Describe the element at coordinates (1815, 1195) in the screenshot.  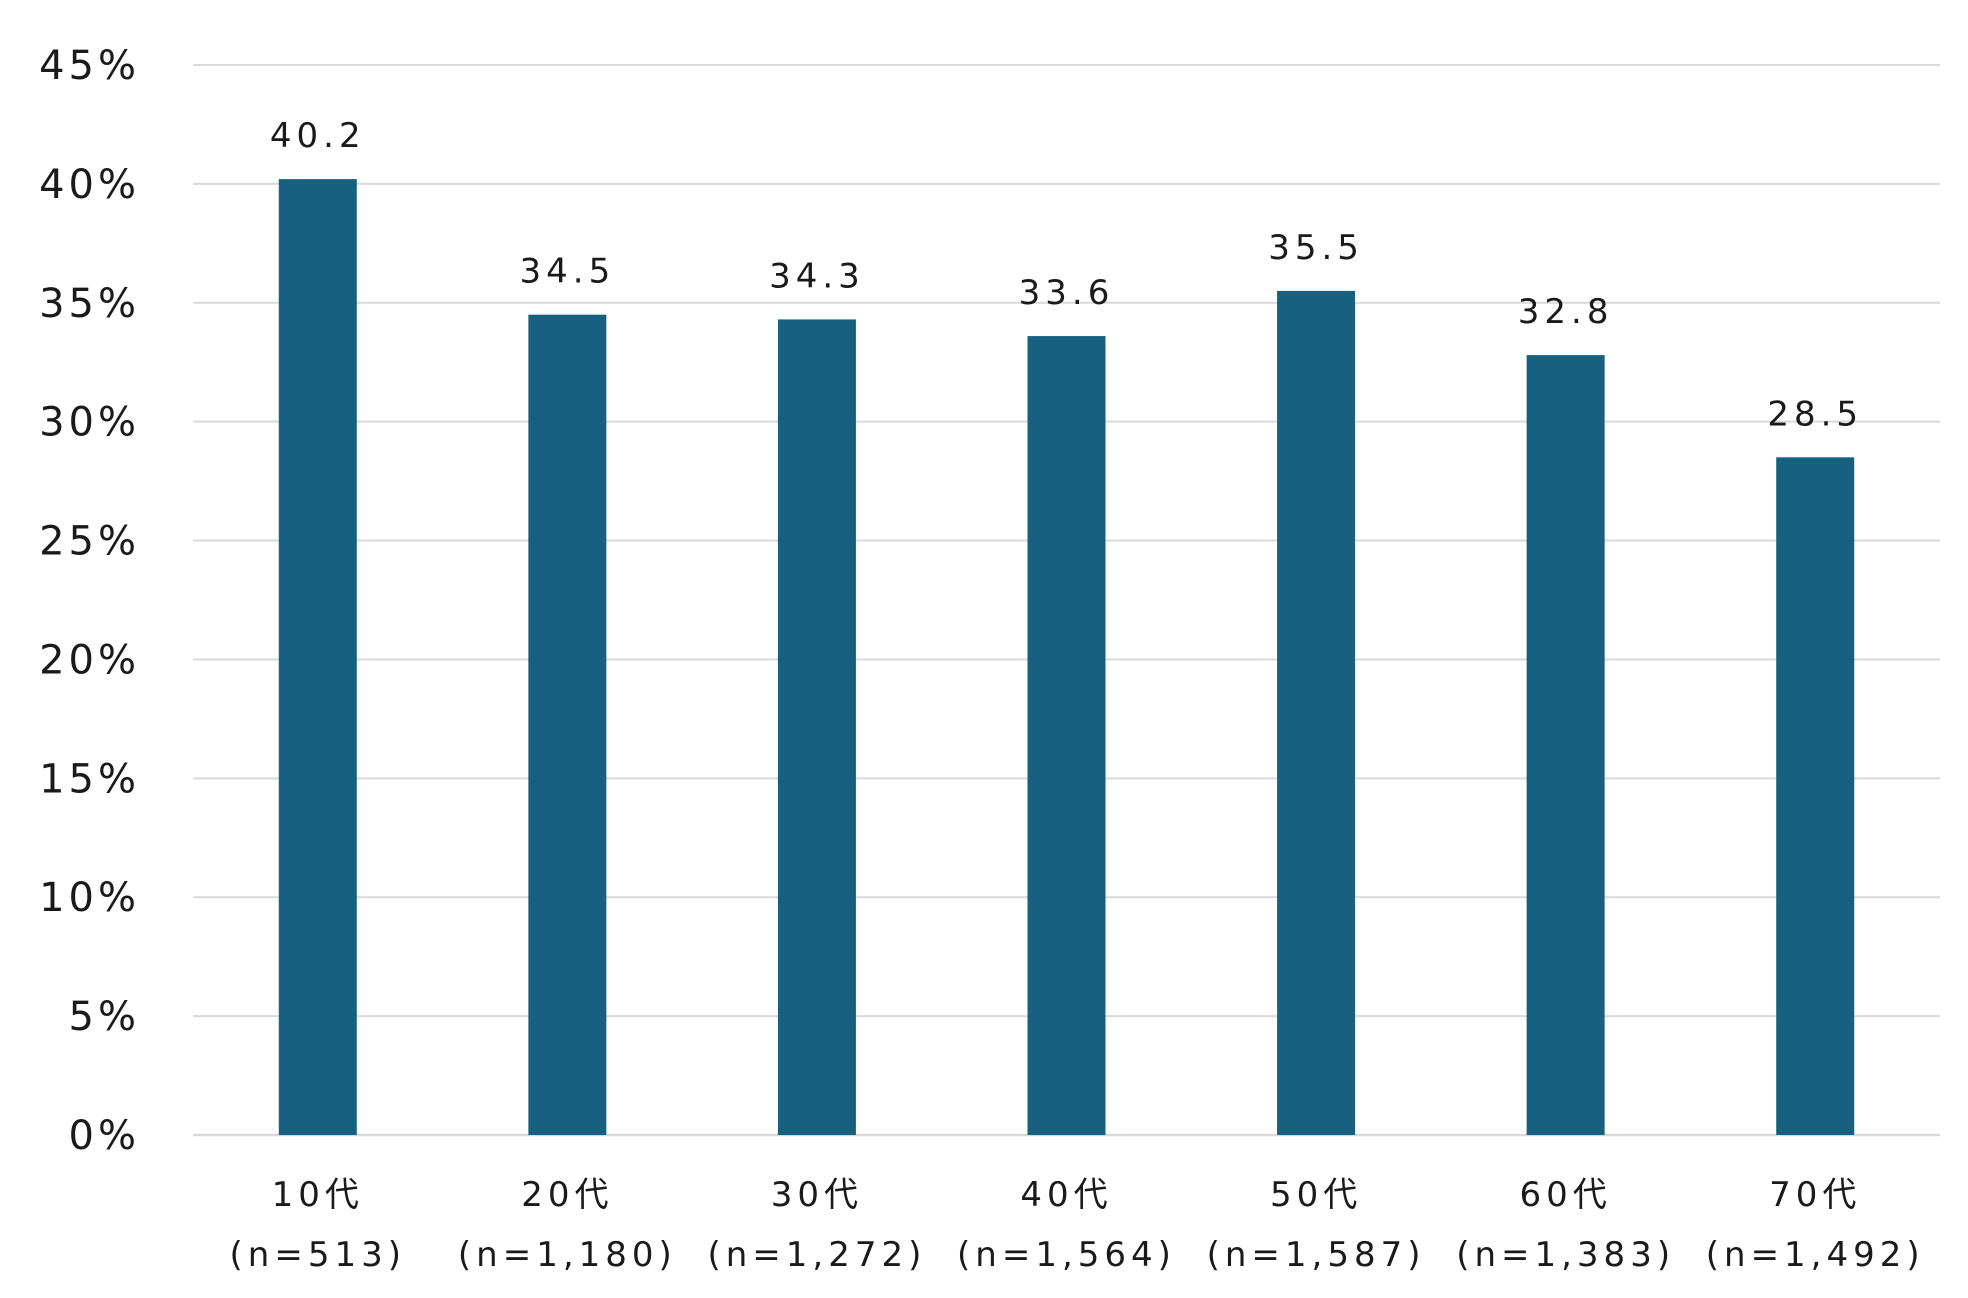
I see `x-tick-label-6: 70代` at that location.